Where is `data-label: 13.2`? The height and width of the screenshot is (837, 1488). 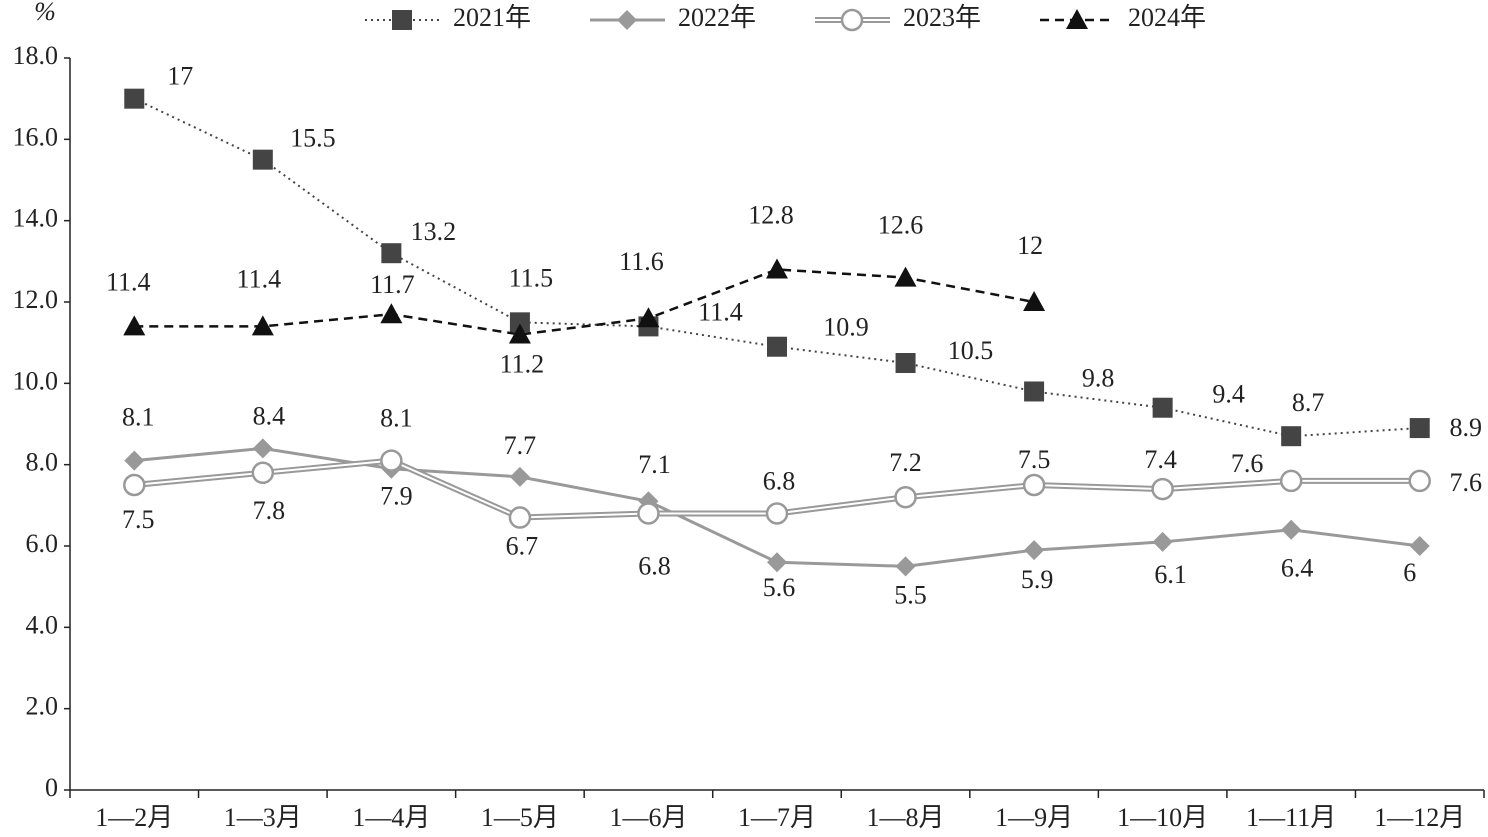 data-label: 13.2 is located at coordinates (434, 231).